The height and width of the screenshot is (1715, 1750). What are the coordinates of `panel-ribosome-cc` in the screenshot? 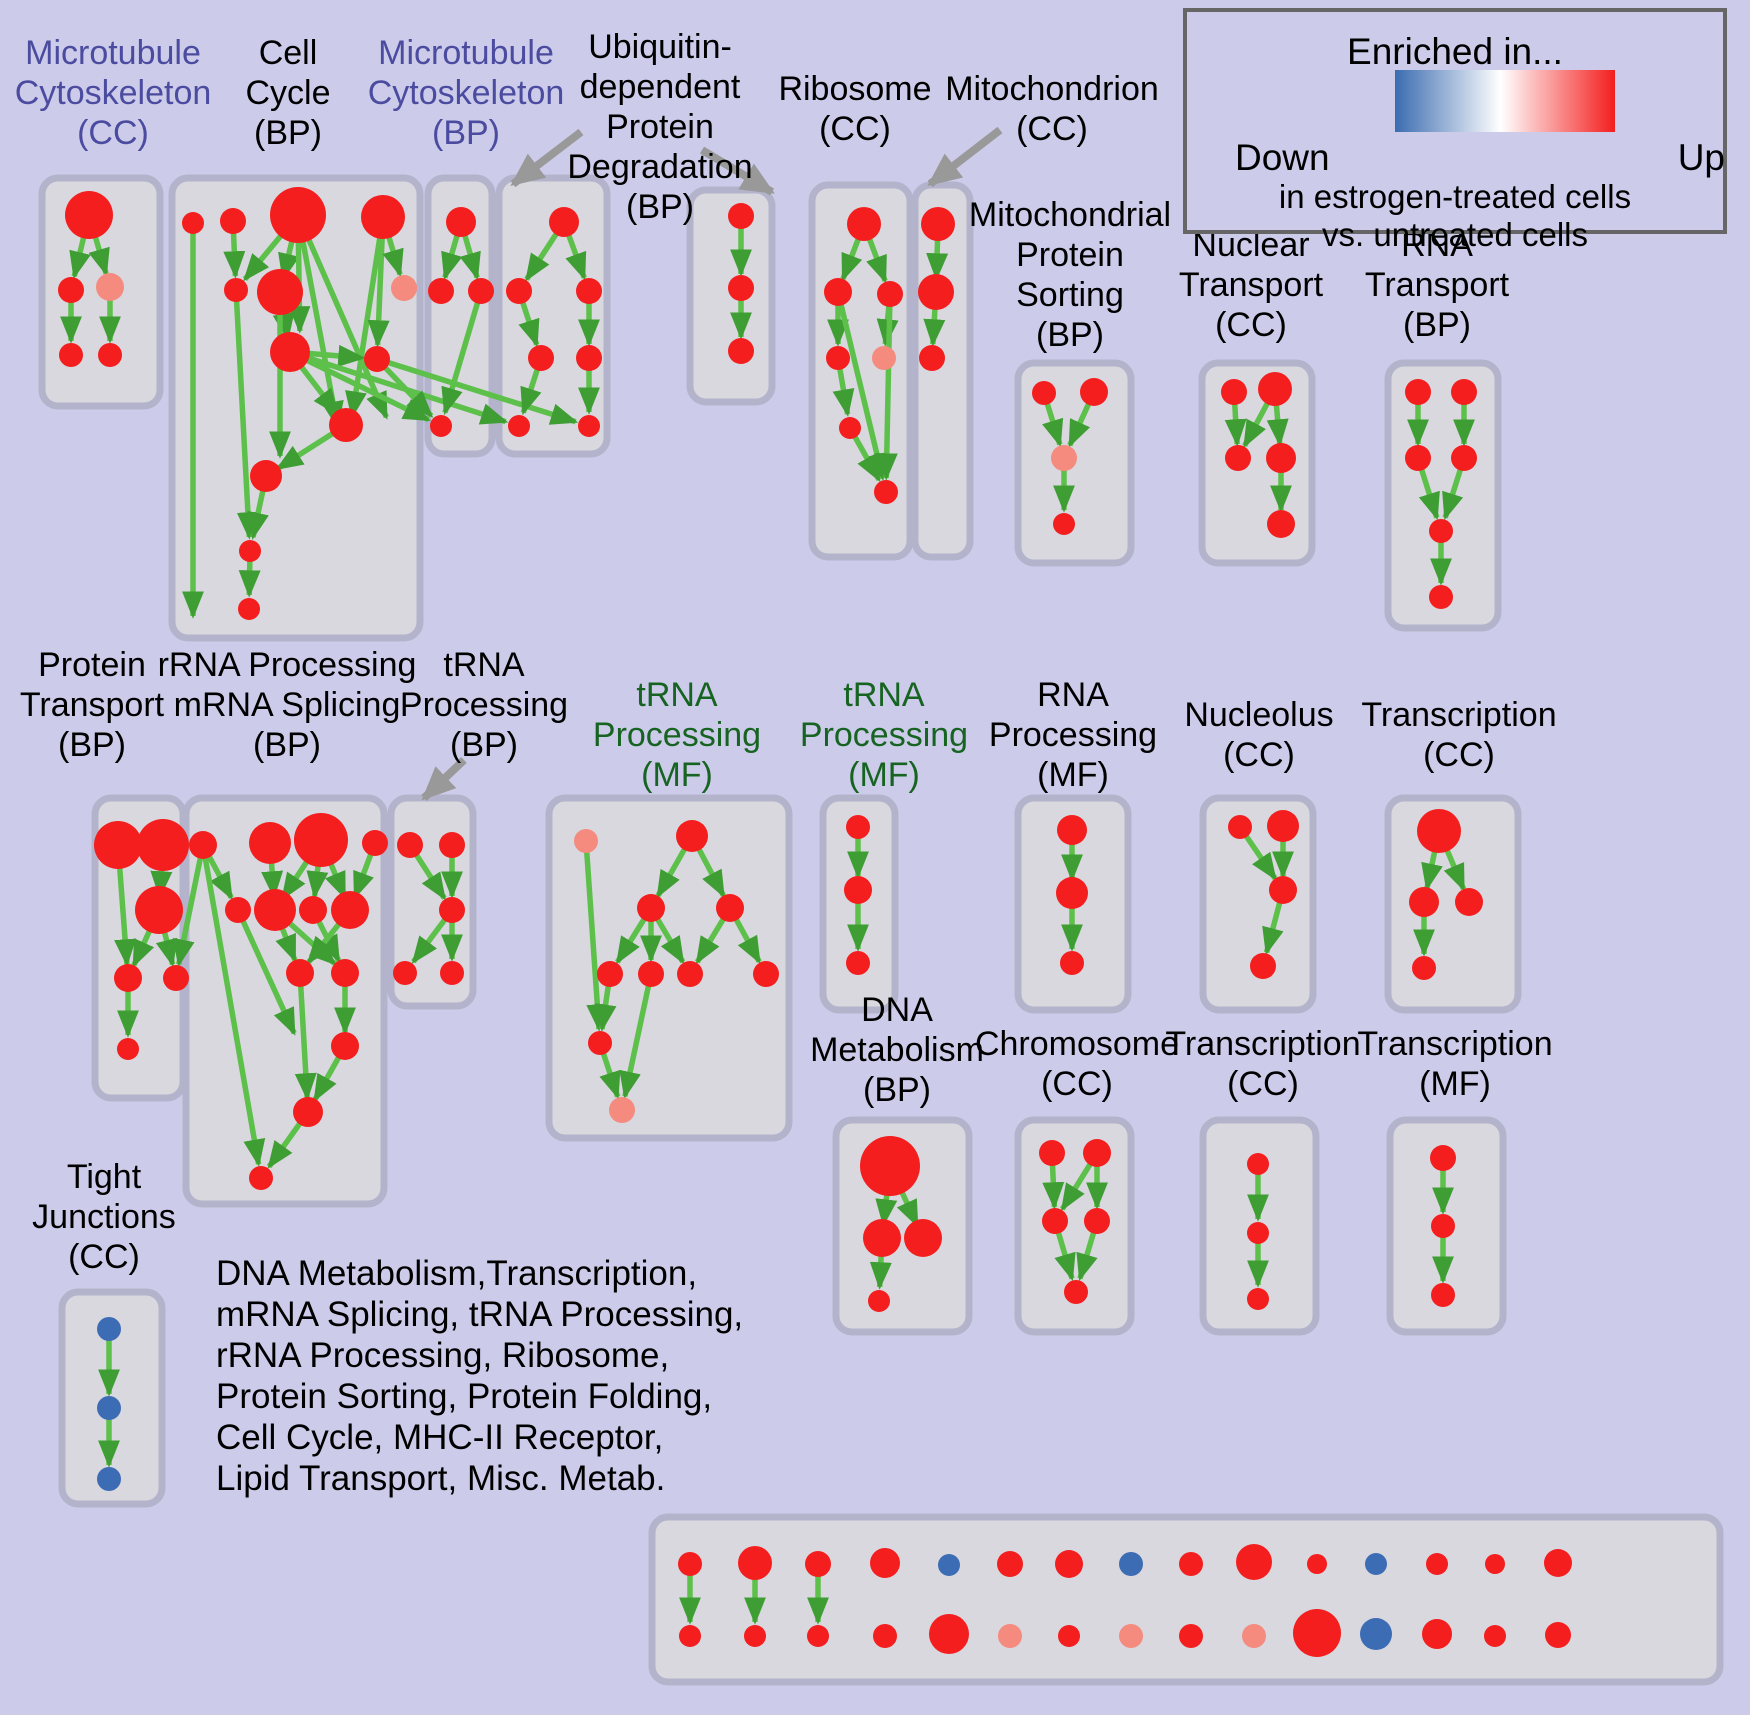 It's located at (861, 371).